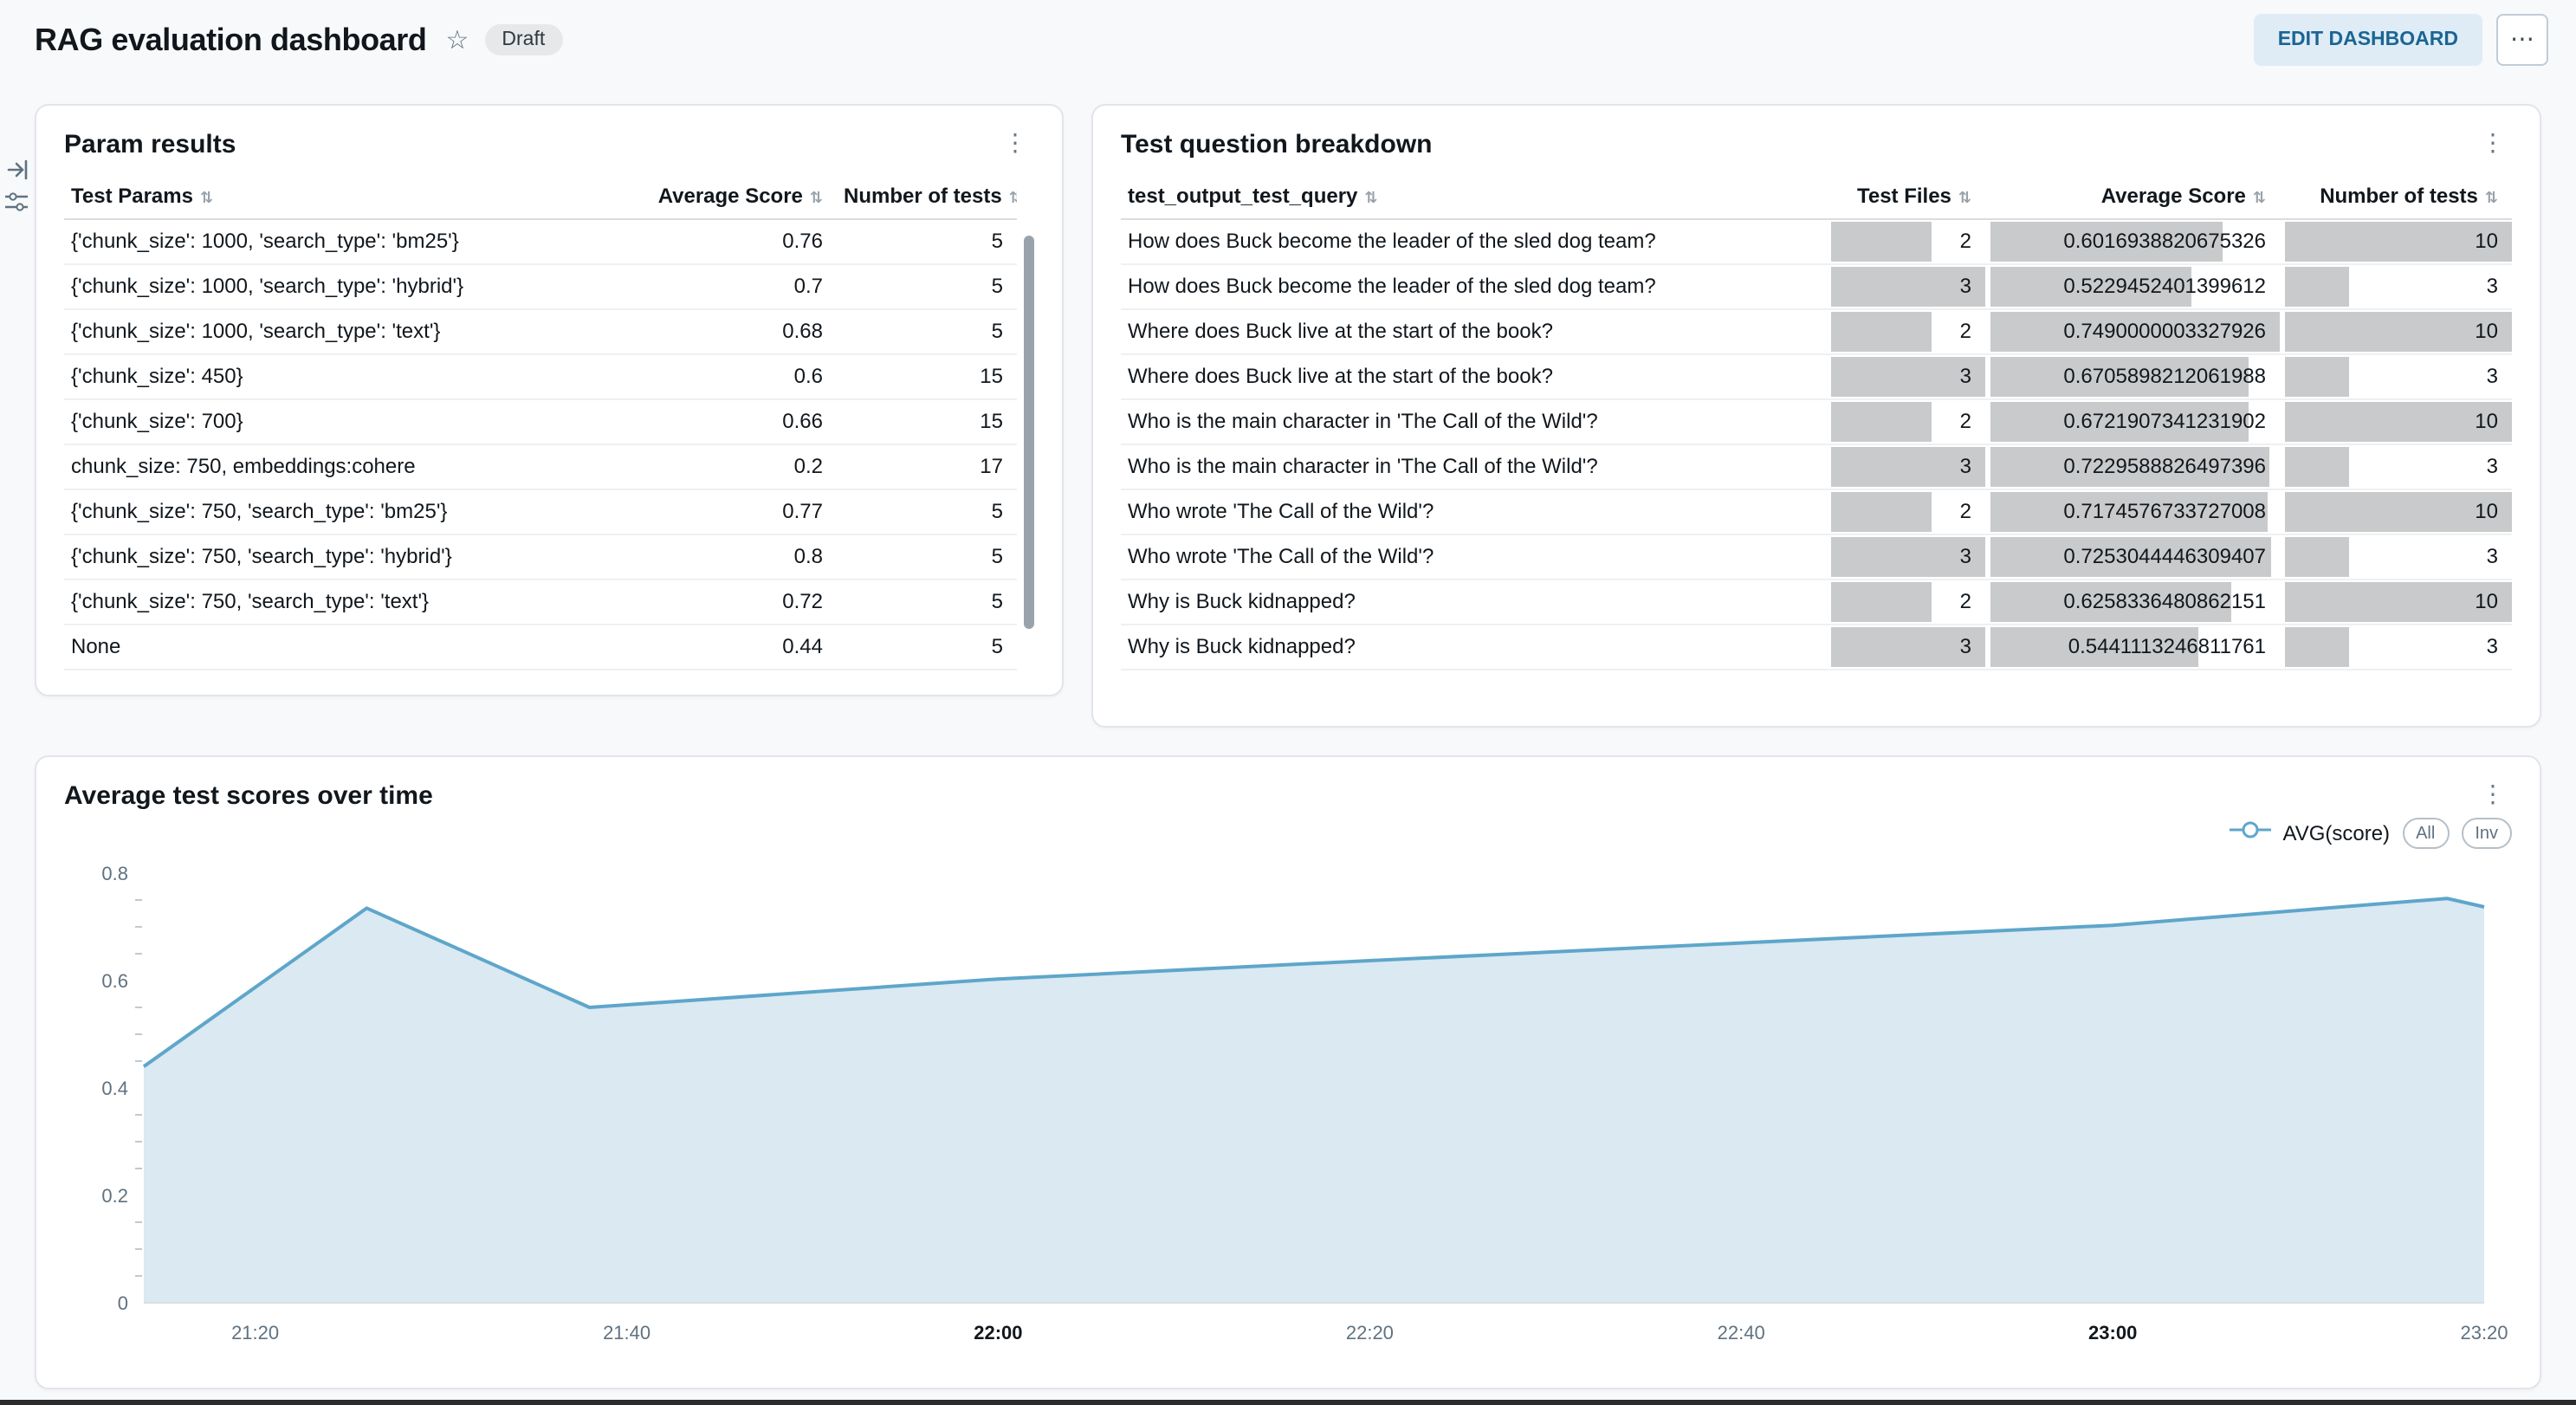  Describe the element at coordinates (255, 1332) in the screenshot. I see `svg-text: 21:20` at that location.